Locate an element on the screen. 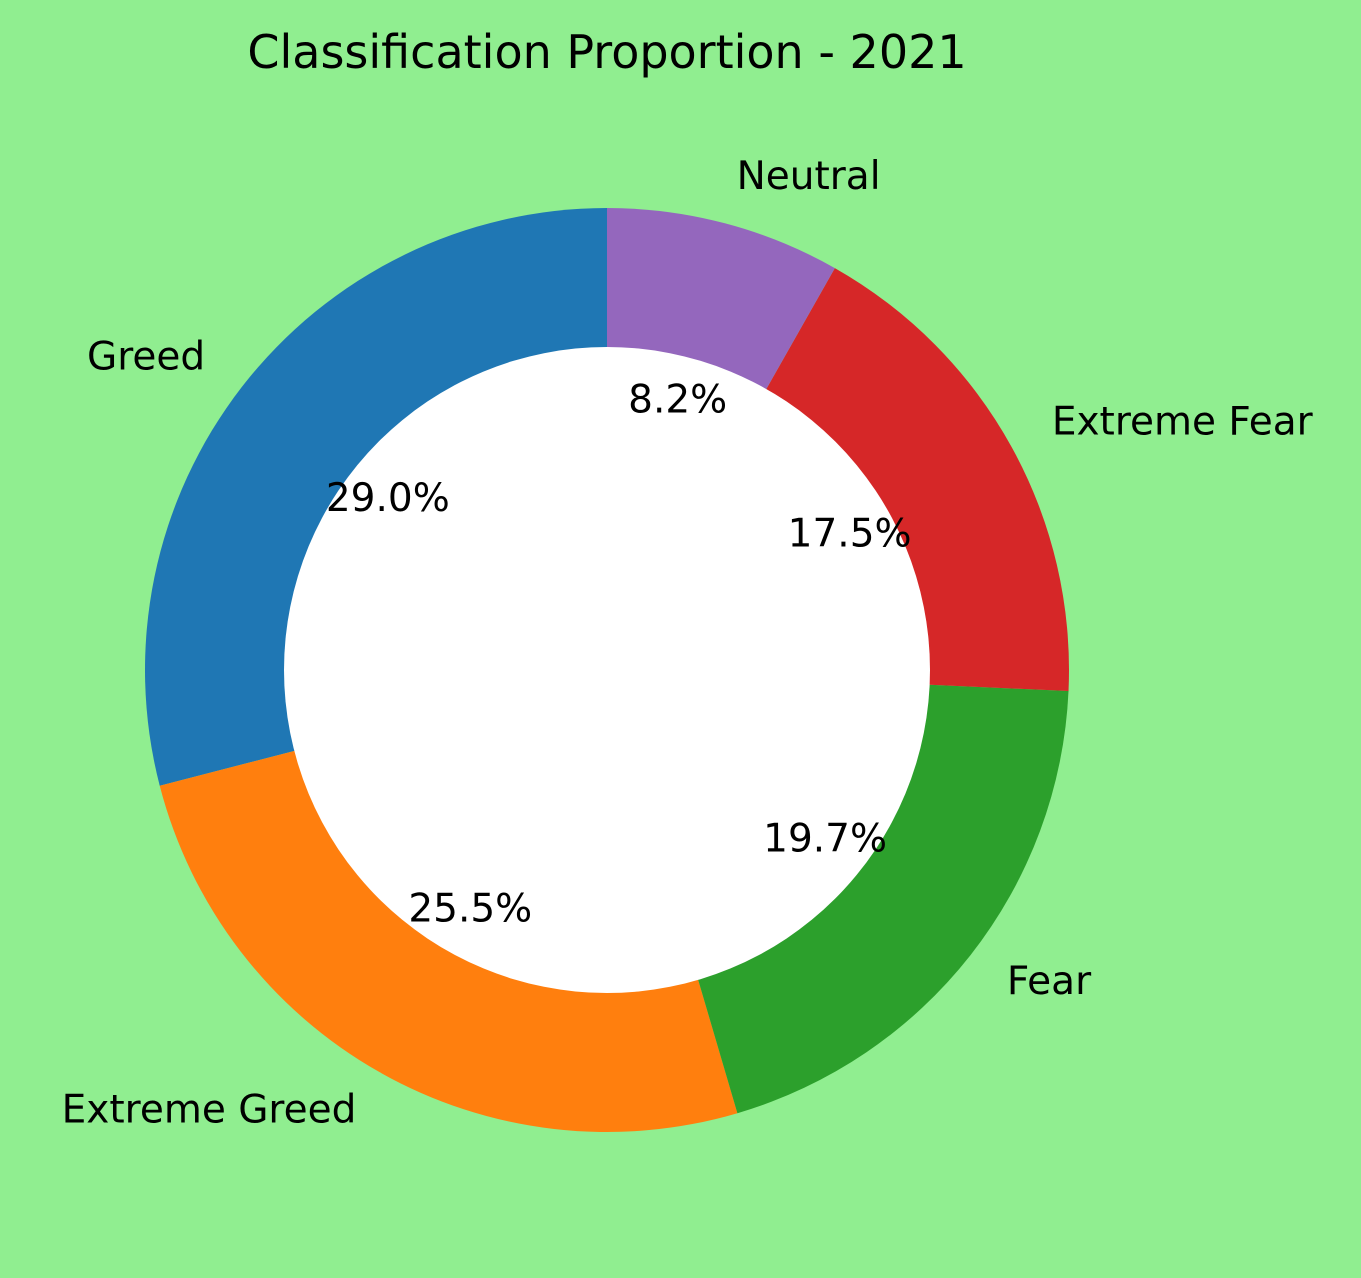 The height and width of the screenshot is (1278, 1361). slice-label-extreme-fear: Extreme Fear is located at coordinates (1183, 422).